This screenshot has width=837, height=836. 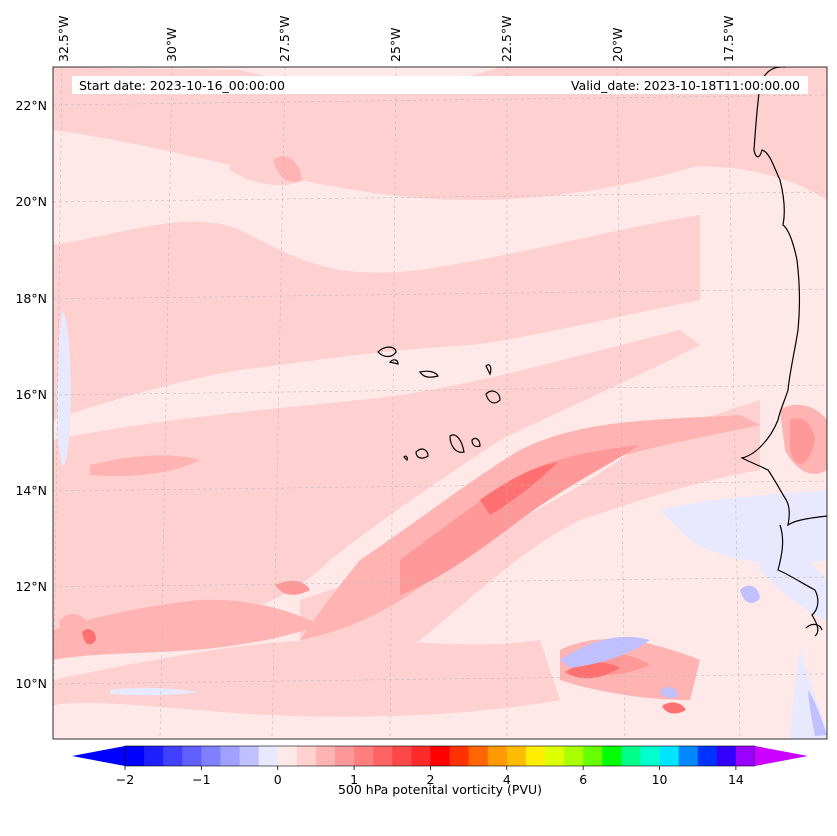 What do you see at coordinates (395, 44) in the screenshot?
I see `lon-label: 25°W` at bounding box center [395, 44].